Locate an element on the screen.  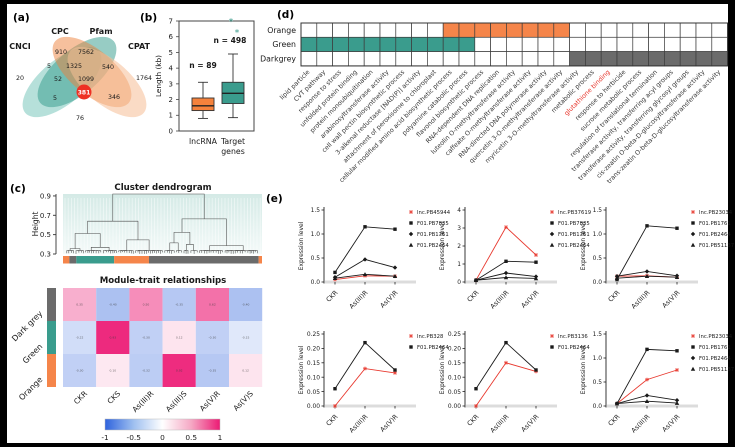
y-tick-label: 0.00 is located at coordinates (454, 407).